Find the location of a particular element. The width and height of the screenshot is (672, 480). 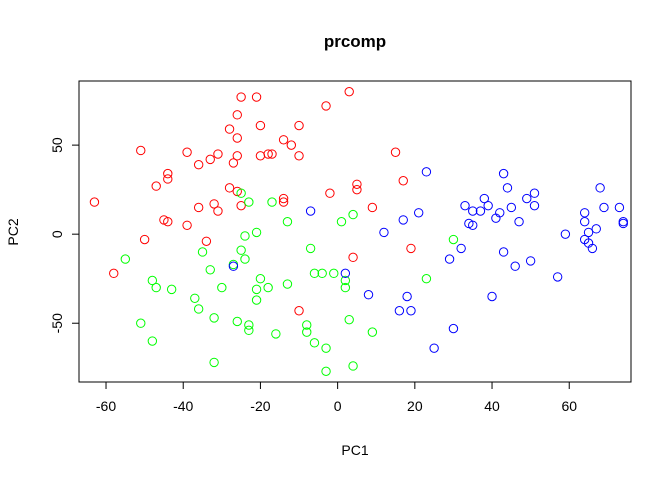

chart-title: prcomp is located at coordinates (355, 41).